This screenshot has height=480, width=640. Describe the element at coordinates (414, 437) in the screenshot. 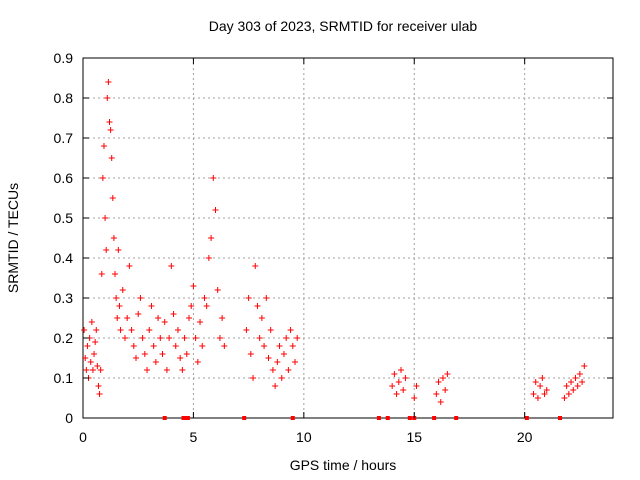

I see `x-tick-label: 15` at that location.